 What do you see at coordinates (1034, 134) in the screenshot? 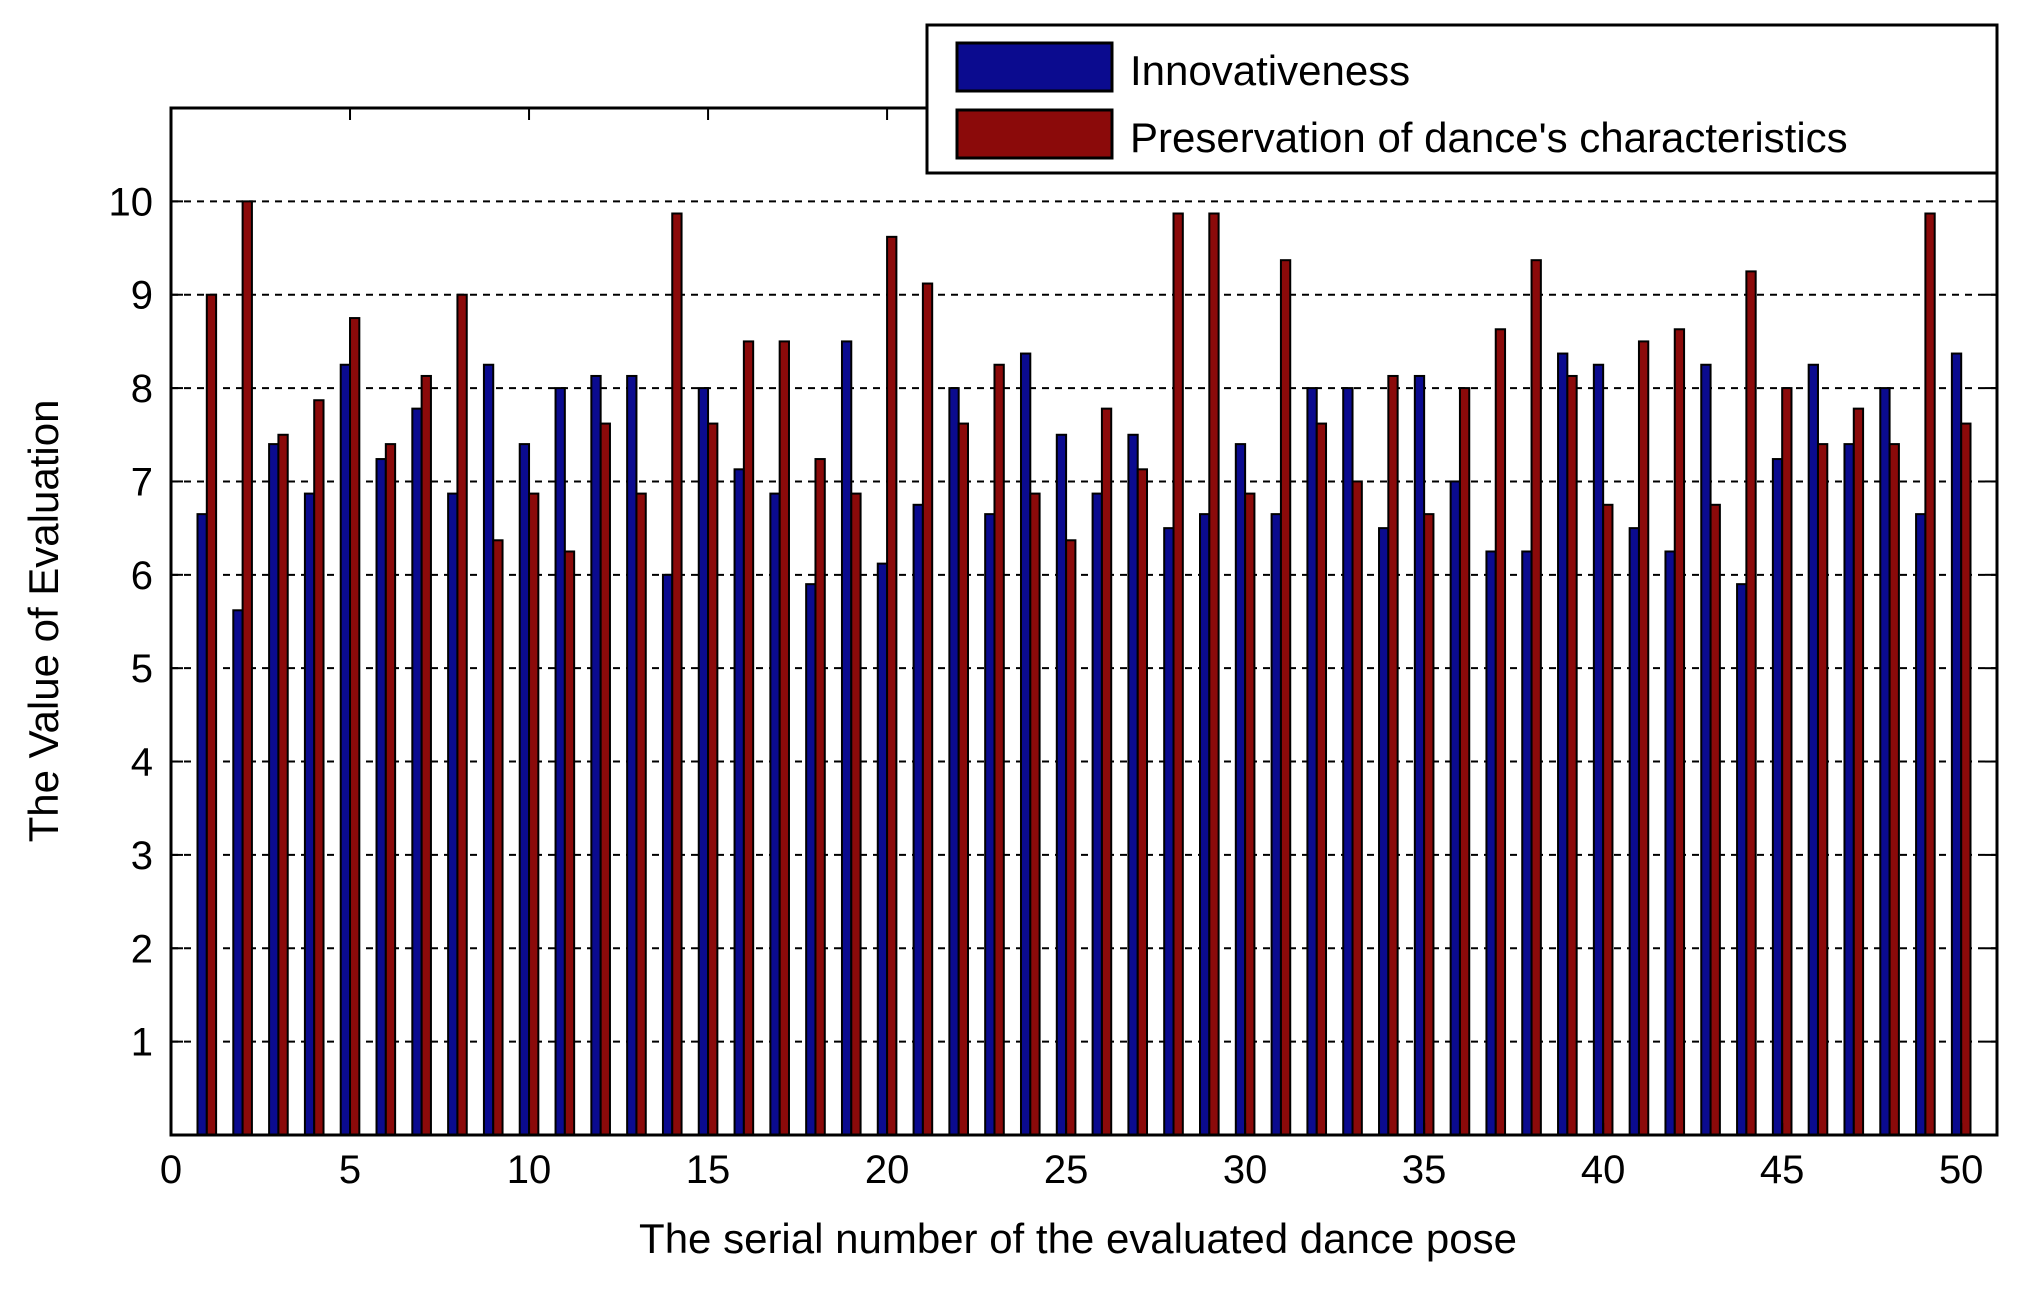
I see `legend-swatch-preservation` at bounding box center [1034, 134].